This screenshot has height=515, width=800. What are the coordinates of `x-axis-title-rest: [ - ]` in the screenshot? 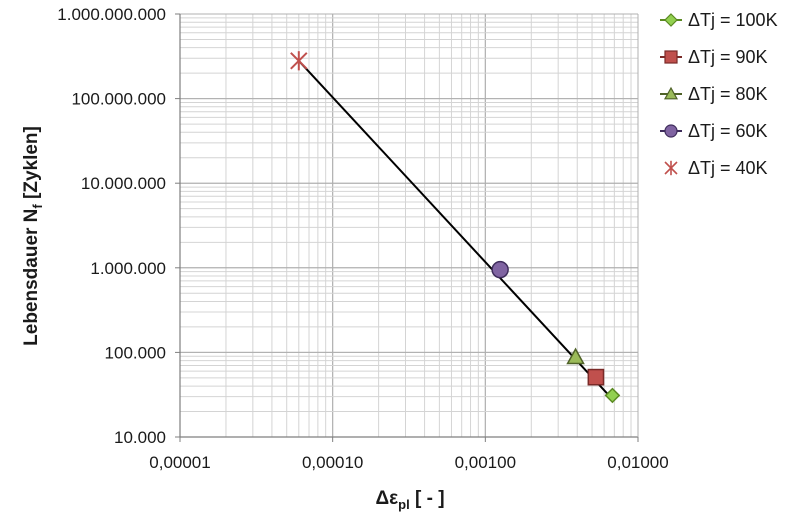 It's located at (427, 498).